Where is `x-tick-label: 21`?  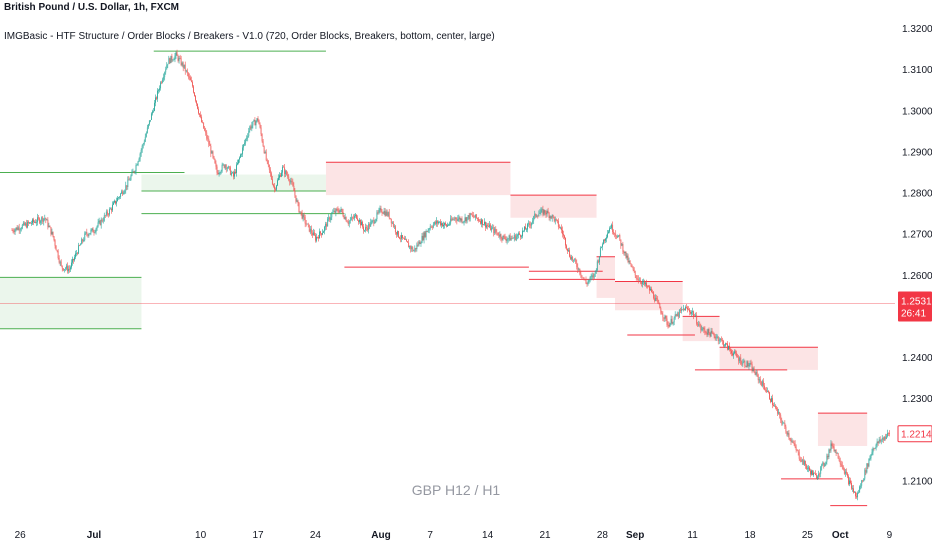 x-tick-label: 21 is located at coordinates (545, 535).